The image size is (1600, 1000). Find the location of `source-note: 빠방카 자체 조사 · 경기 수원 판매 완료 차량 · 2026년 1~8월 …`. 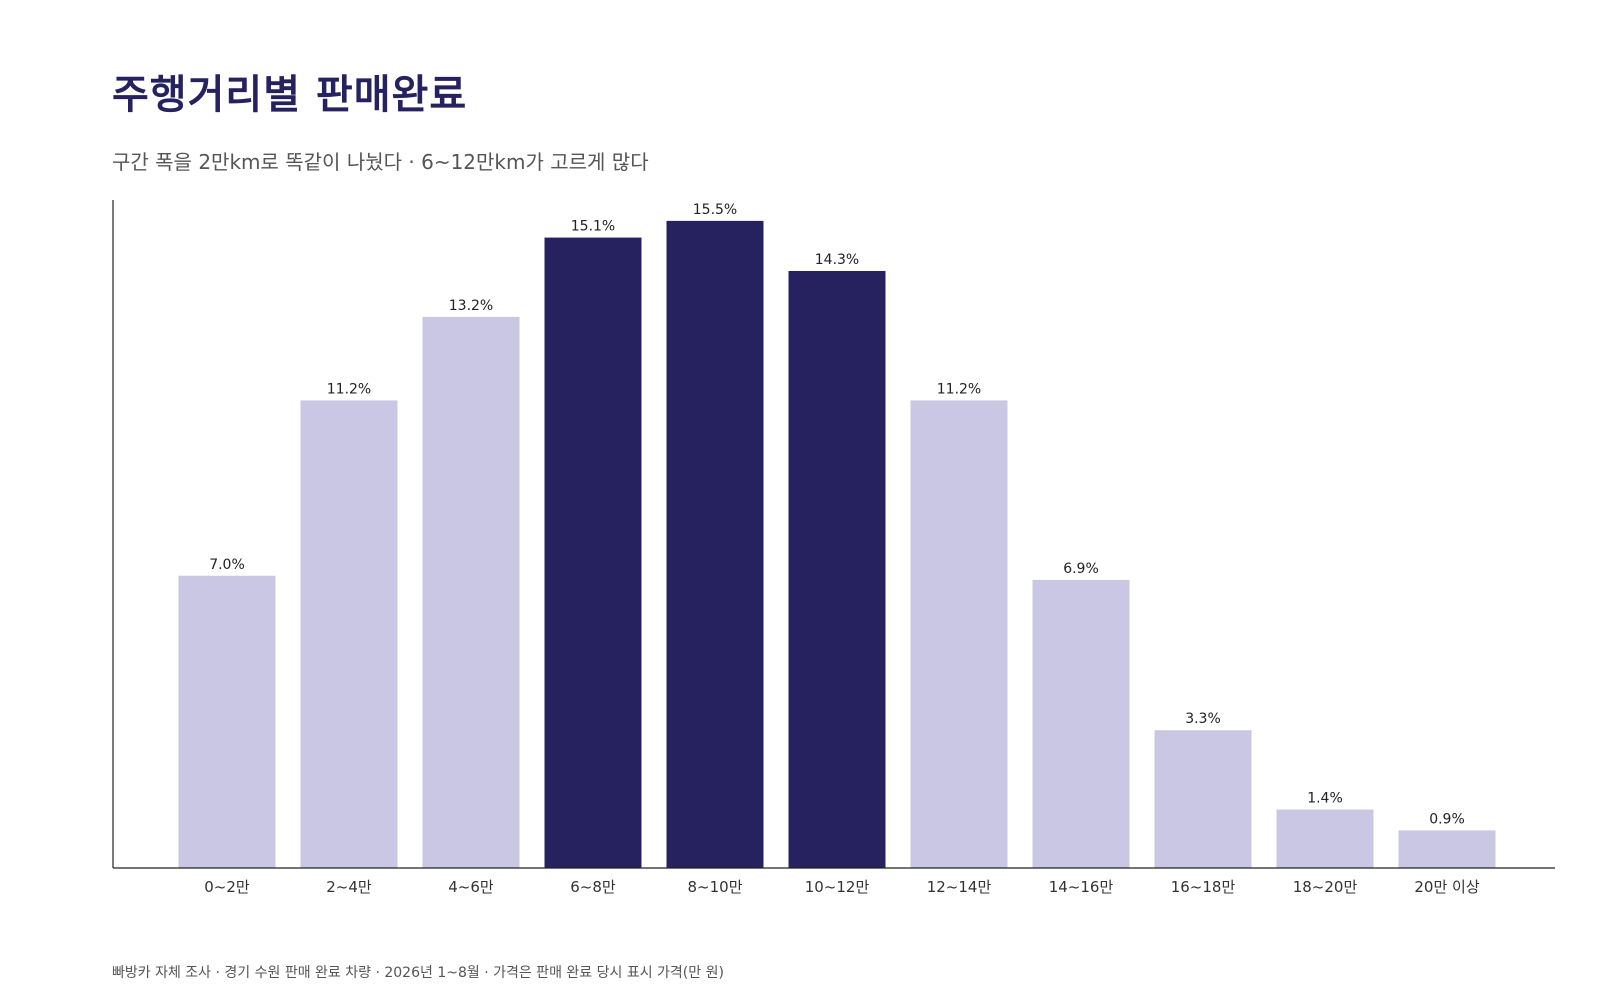

source-note: 빠방카 자체 조사 · 경기 수원 판매 완료 차량 · 2026년 1~8월 … is located at coordinates (418, 973).